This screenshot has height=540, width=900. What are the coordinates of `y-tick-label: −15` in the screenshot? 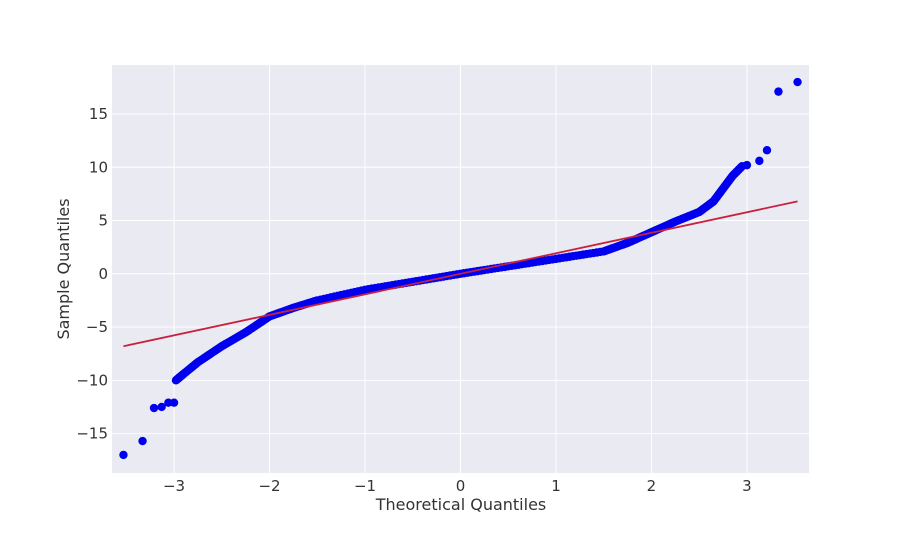 It's located at (92, 434).